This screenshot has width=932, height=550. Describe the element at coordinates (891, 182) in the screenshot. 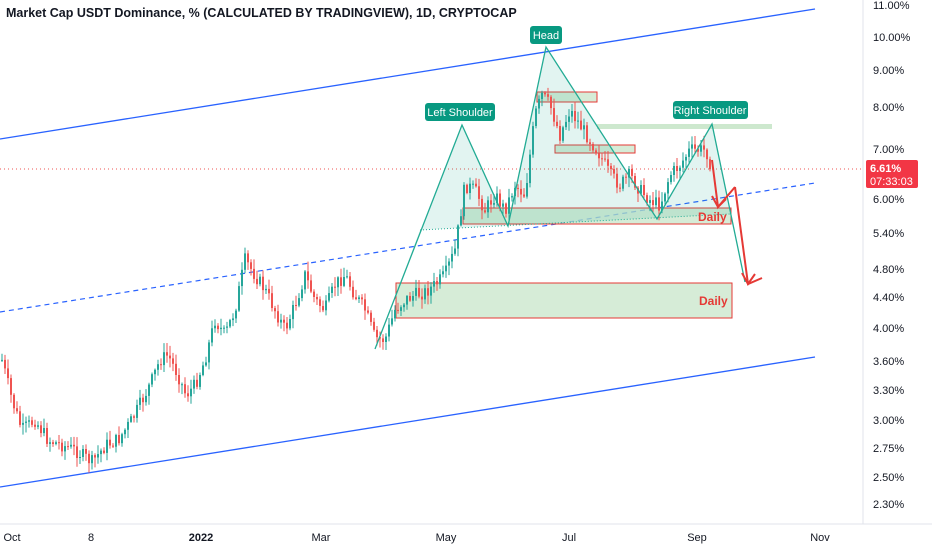

I see `current-price-countdown: 07:33:03` at that location.